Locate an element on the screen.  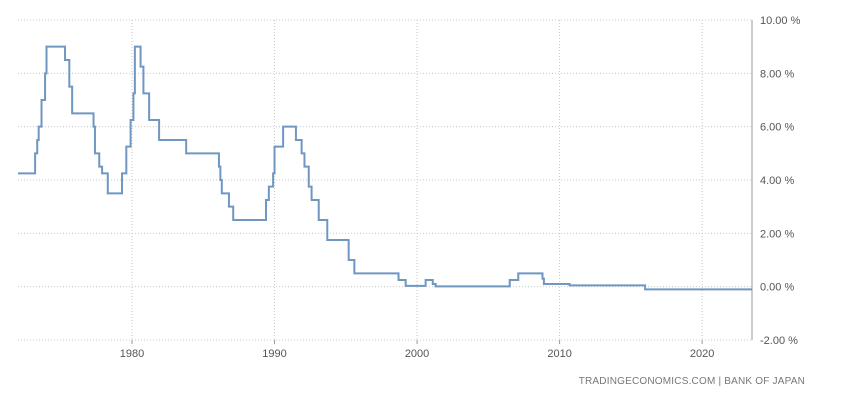
y-tick-label: 2.00 % is located at coordinates (777, 234).